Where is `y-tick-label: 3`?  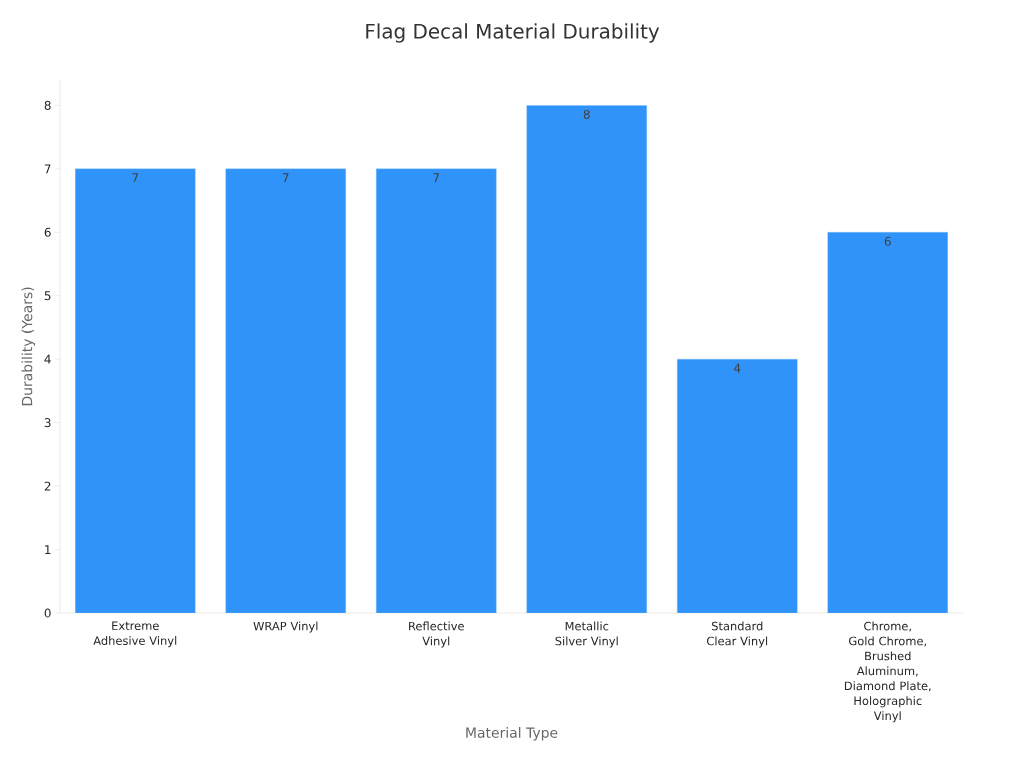
y-tick-label: 3 is located at coordinates (47, 423).